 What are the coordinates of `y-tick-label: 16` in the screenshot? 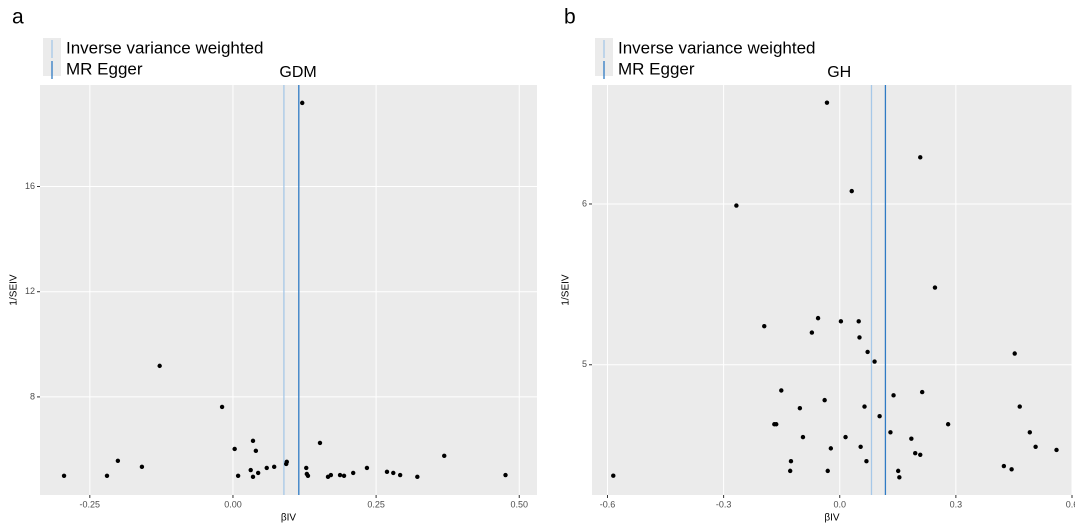 It's located at (30, 186).